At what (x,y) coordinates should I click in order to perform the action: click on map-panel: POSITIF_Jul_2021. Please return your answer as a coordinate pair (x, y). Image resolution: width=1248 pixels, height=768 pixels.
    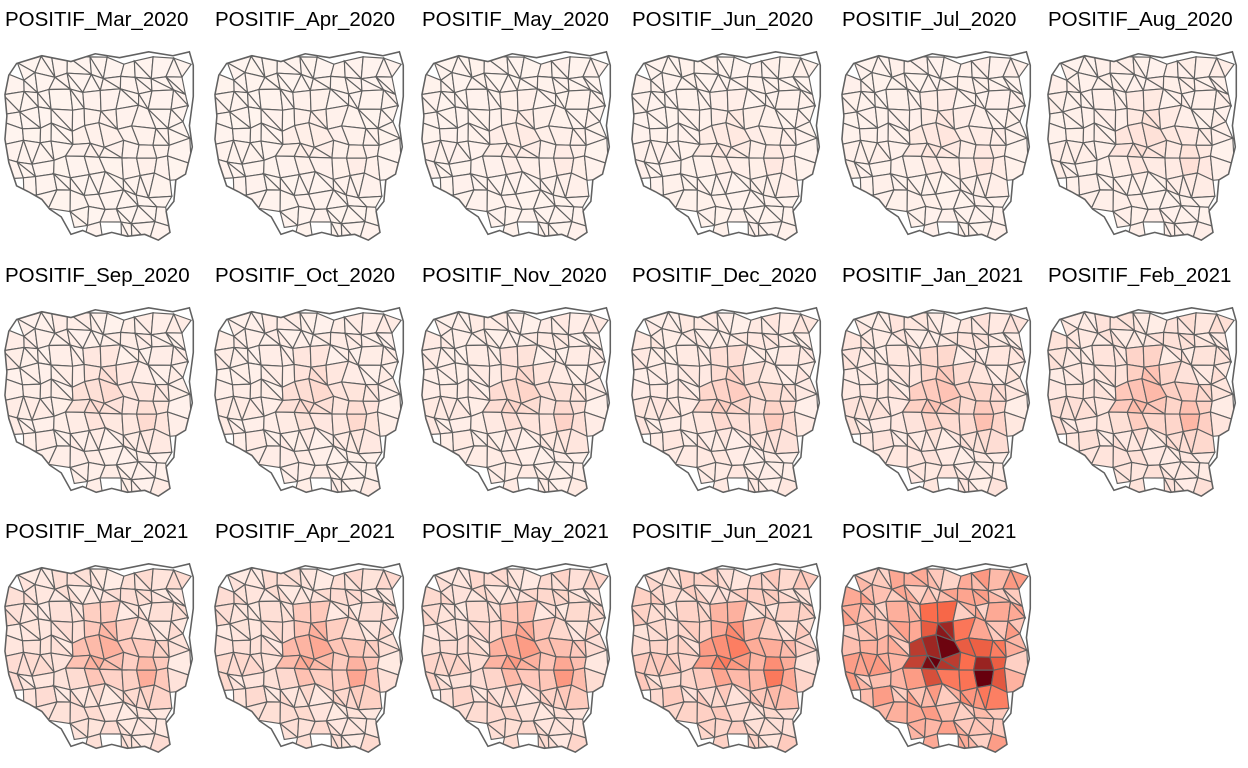
    Looking at the image, I should click on (940, 640).